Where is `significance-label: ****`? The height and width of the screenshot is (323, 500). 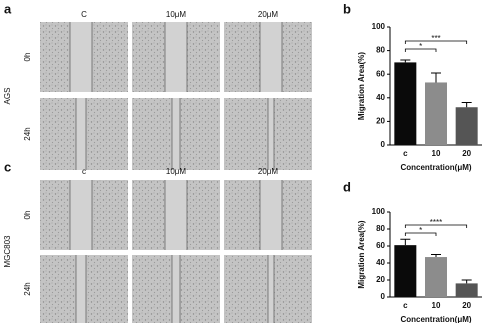
significance-label: **** is located at coordinates (436, 222).